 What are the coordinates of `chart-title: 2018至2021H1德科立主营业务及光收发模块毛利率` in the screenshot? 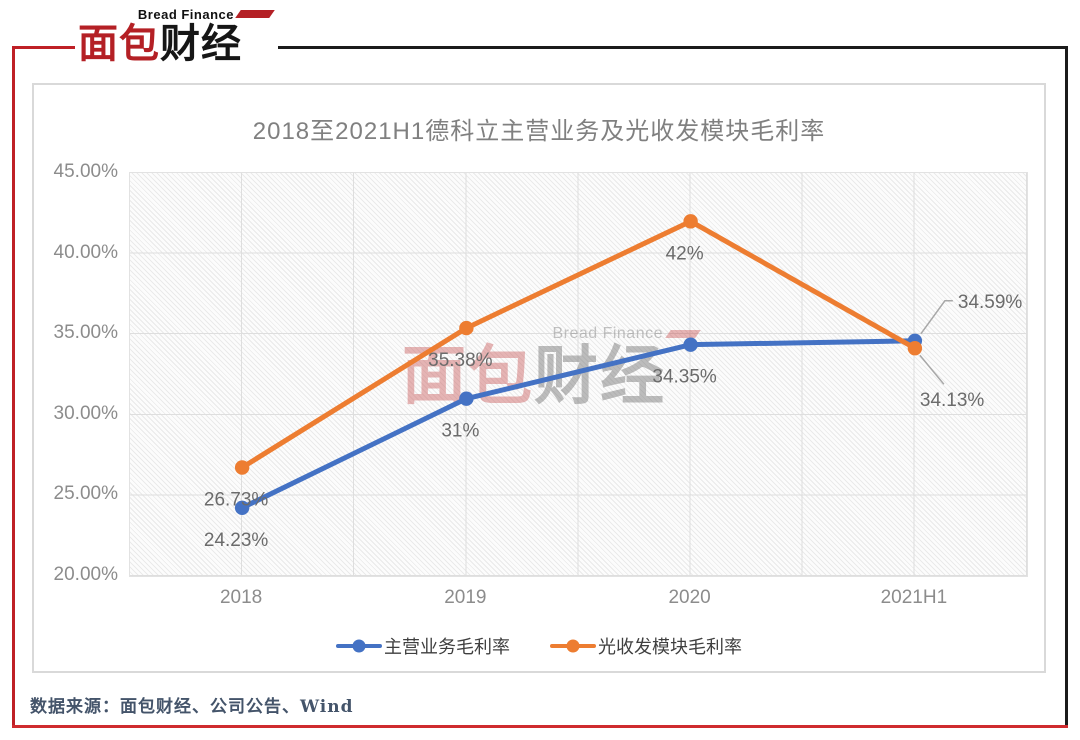 It's located at (539, 131).